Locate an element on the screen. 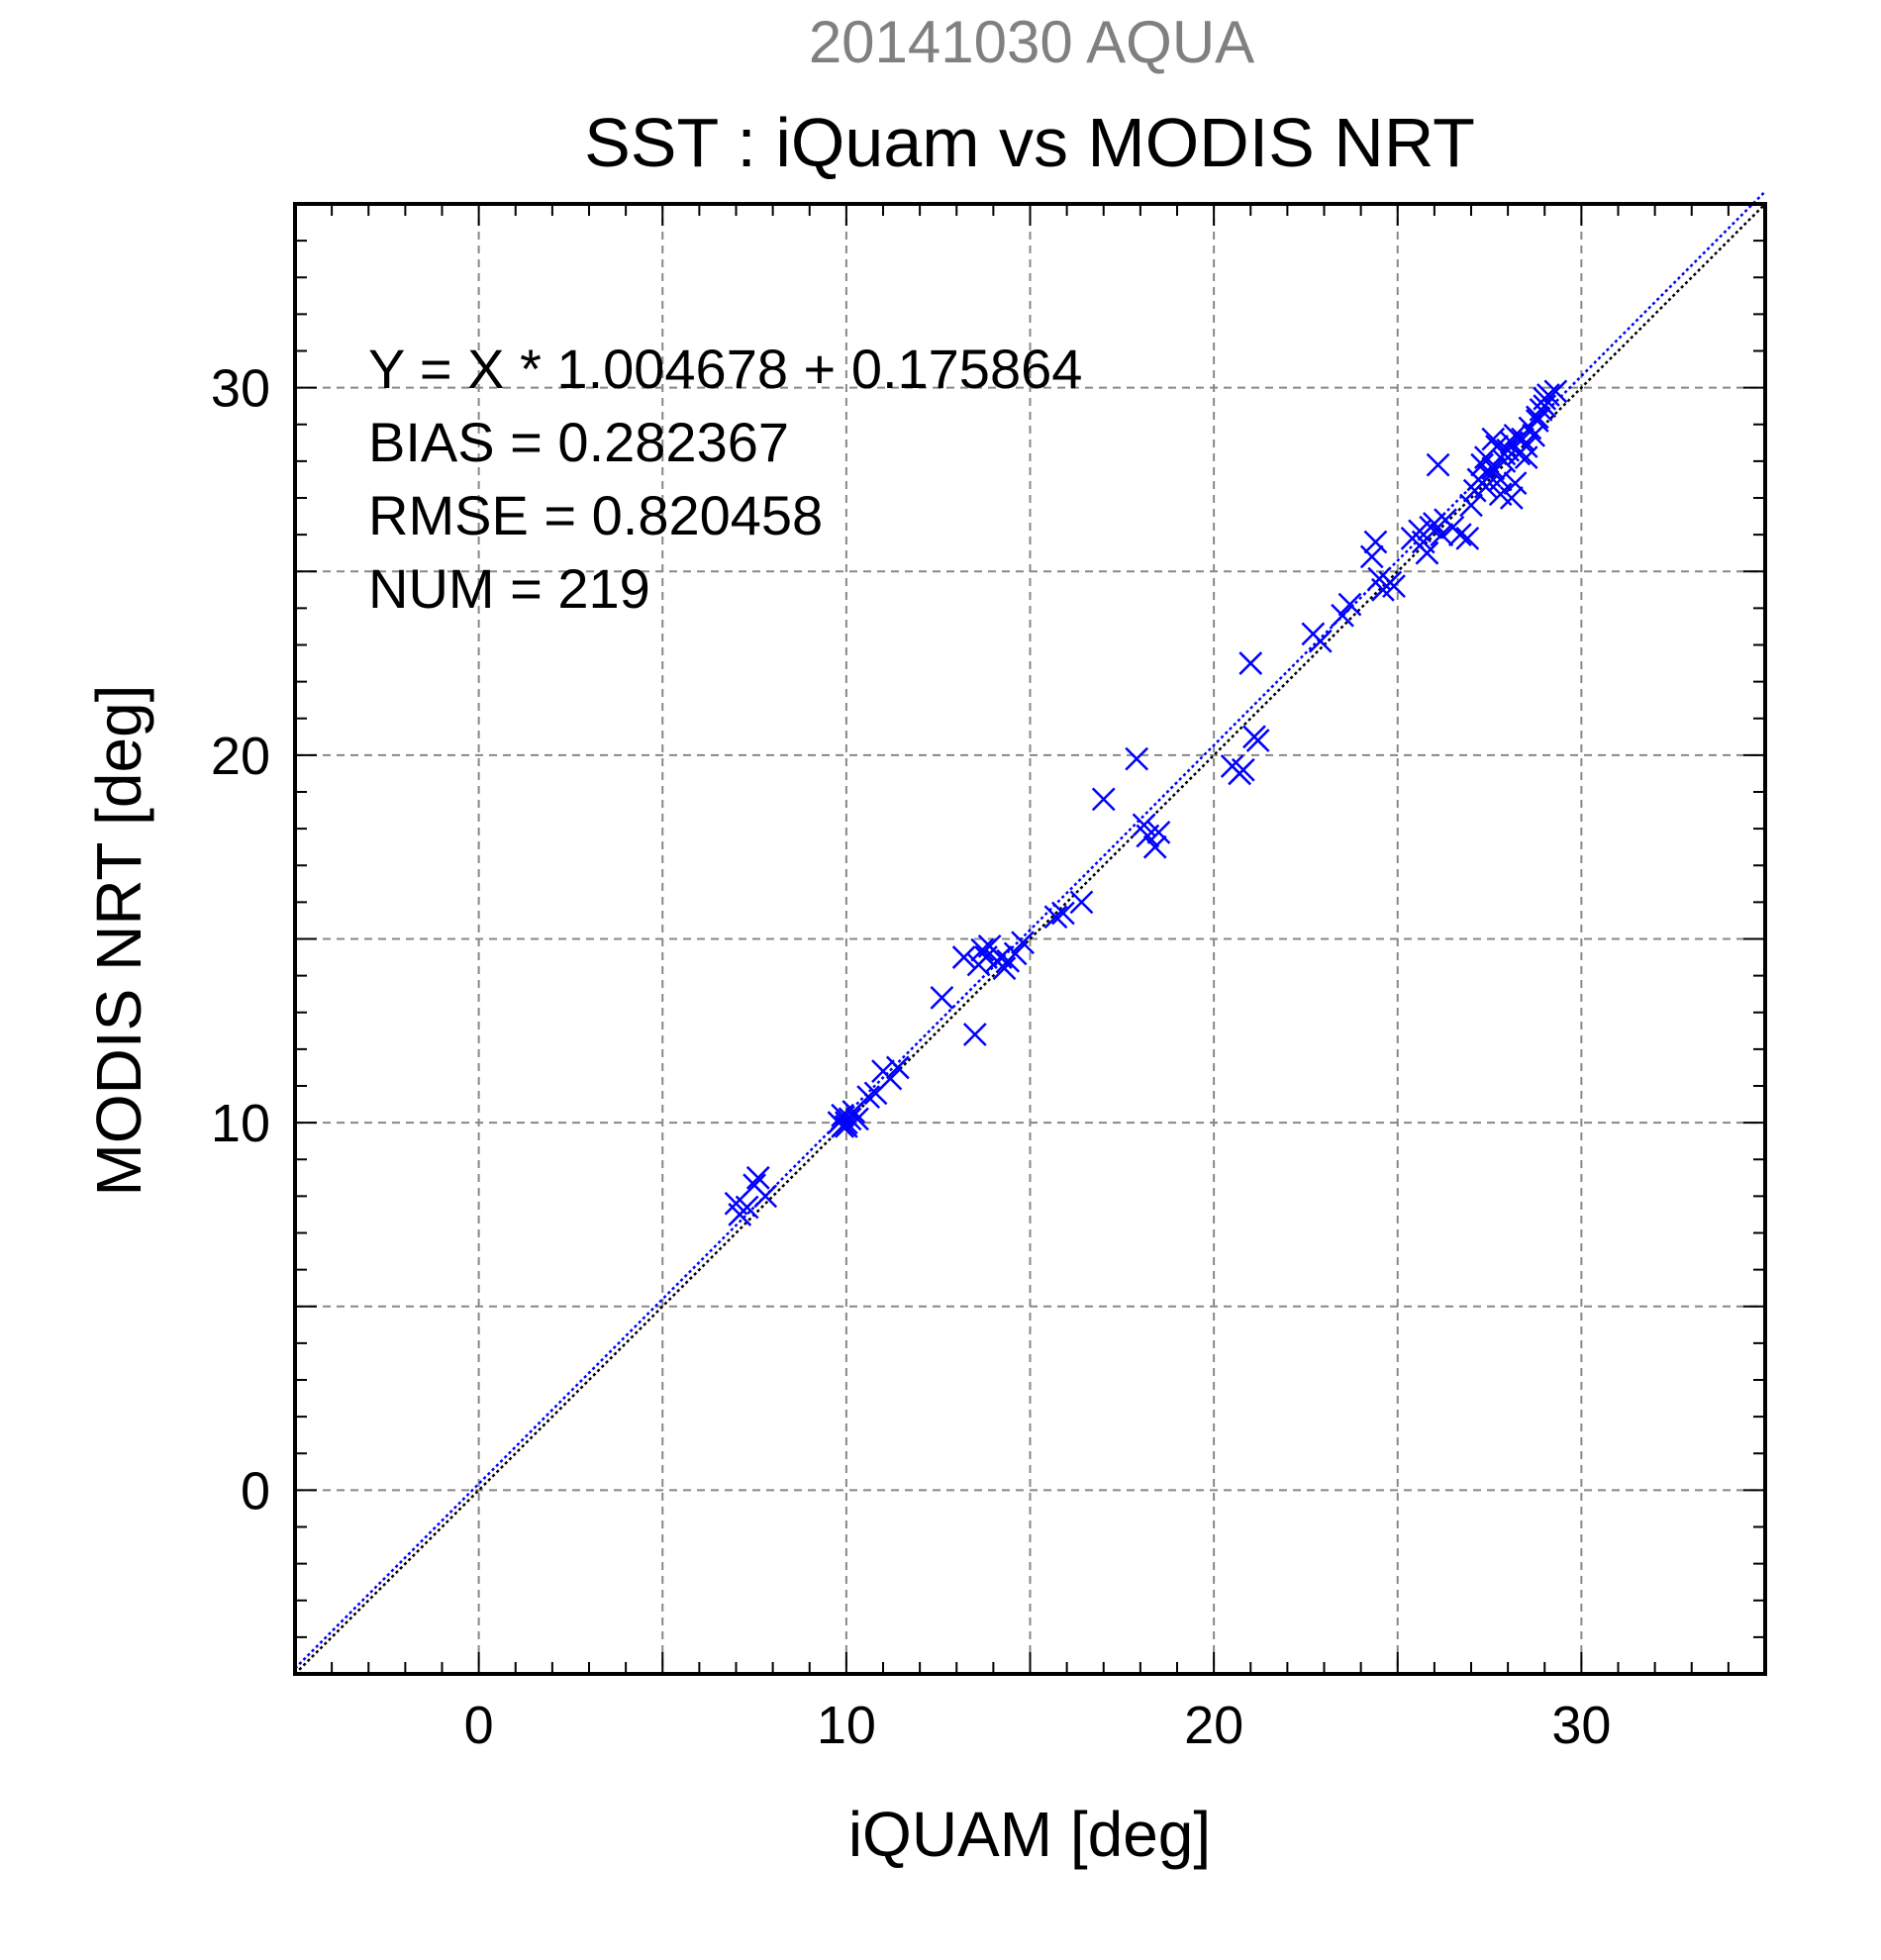 This screenshot has width=1881, height=1960. stat-equation: Y = X * 1.004678 + 0.175864 is located at coordinates (725, 369).